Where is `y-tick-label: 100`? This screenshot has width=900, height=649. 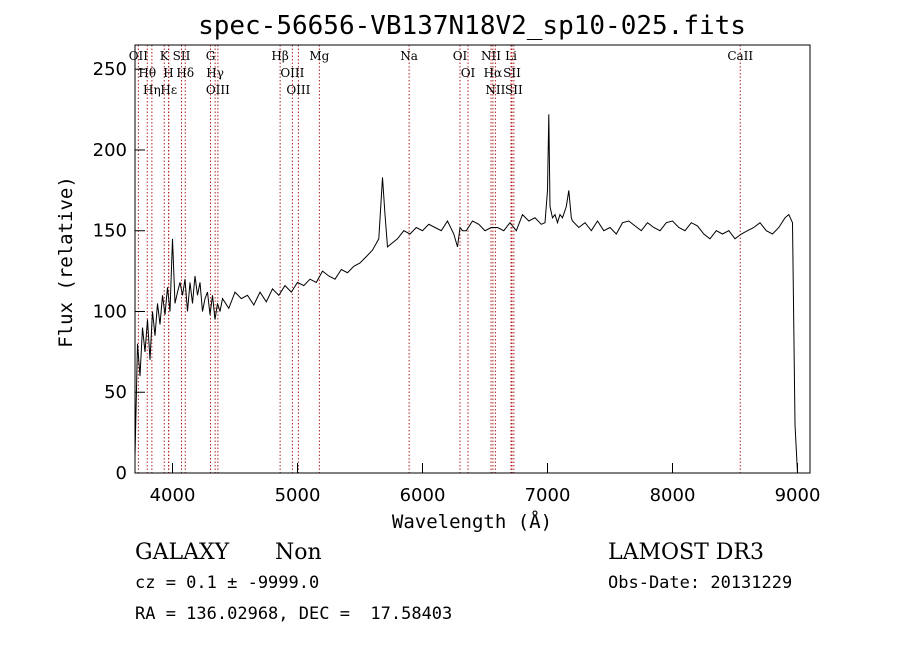
y-tick-label: 100 is located at coordinates (110, 311).